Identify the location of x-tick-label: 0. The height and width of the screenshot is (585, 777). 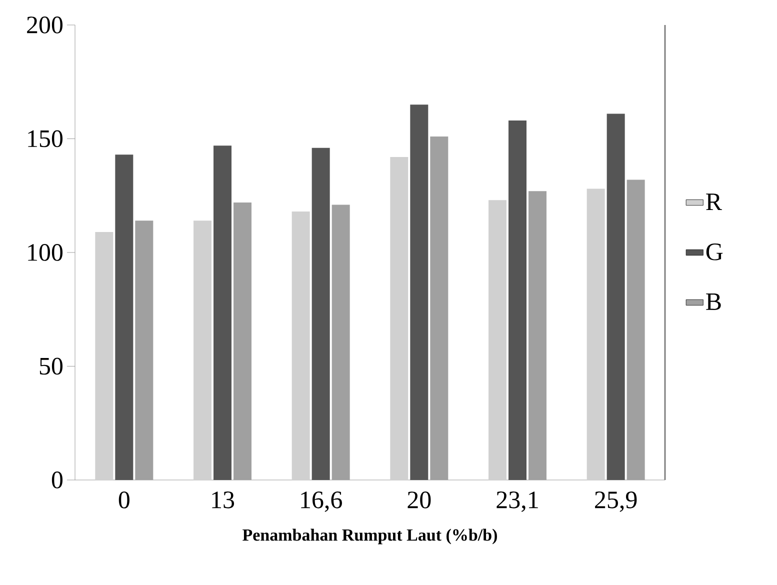
(124, 500).